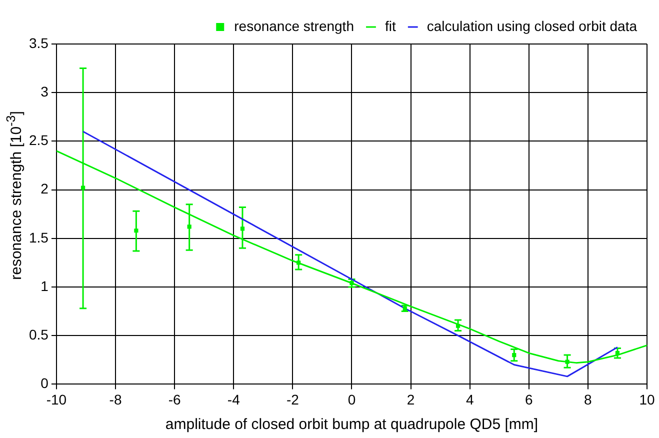 Image resolution: width=659 pixels, height=438 pixels. What do you see at coordinates (528, 399) in the screenshot?
I see `x-tick-label: 6` at bounding box center [528, 399].